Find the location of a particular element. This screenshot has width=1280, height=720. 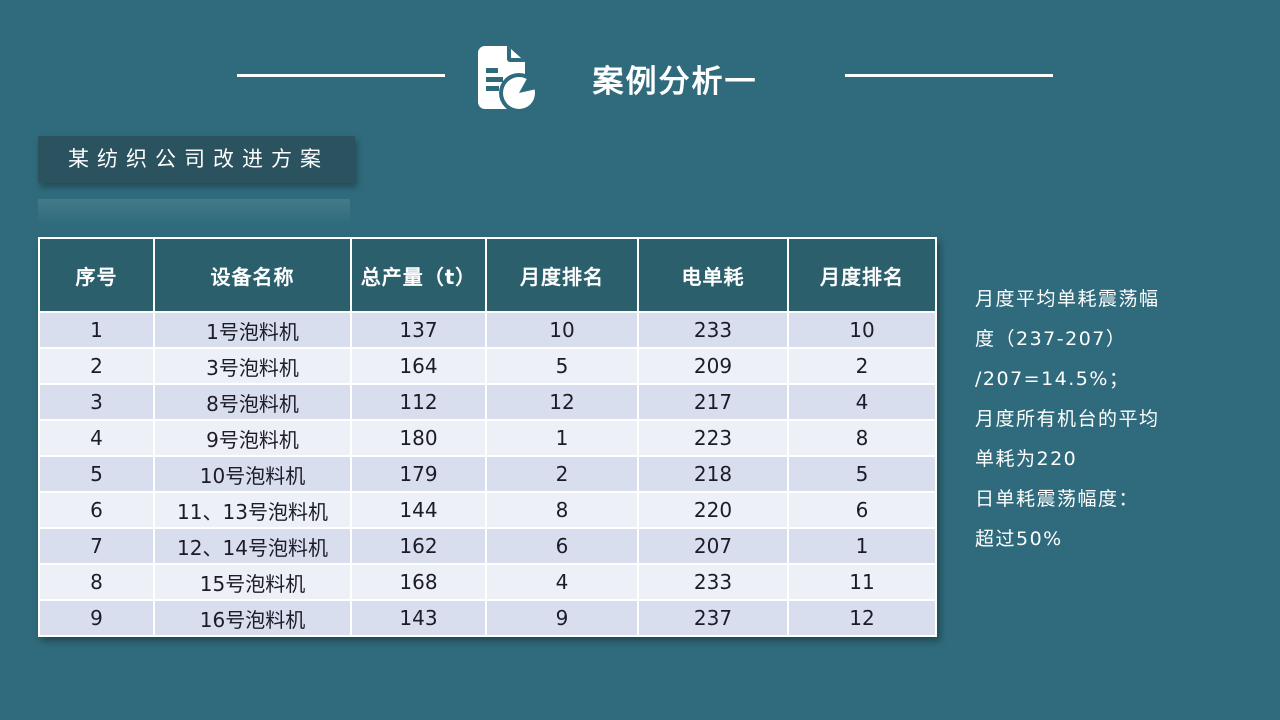

table-cell: 209 is located at coordinates (713, 366).